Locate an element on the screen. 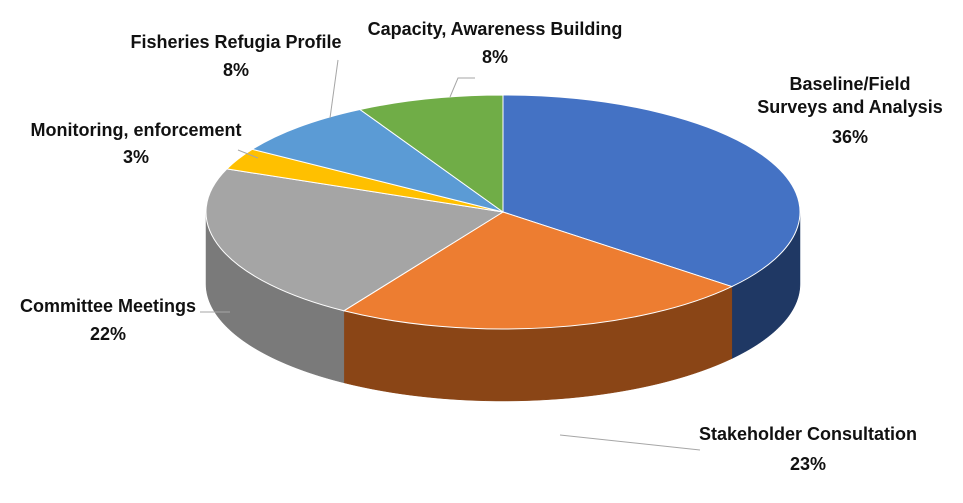  data-label-category: Capacity, Awareness Building is located at coordinates (495, 29).